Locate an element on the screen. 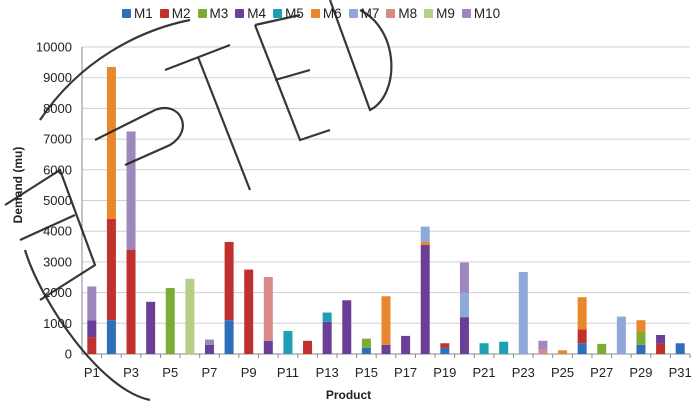  x-axis-label: Product is located at coordinates (348, 395).